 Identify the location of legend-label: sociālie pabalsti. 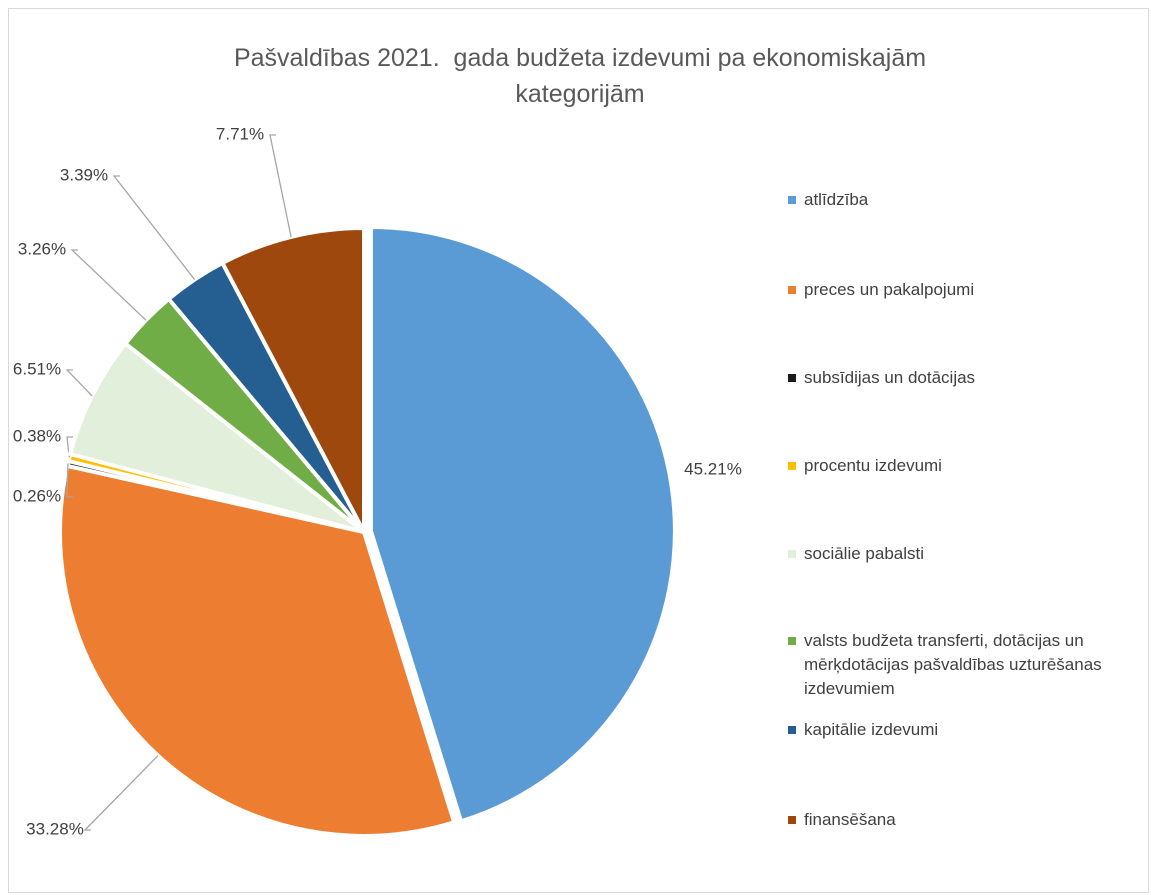
(864, 553).